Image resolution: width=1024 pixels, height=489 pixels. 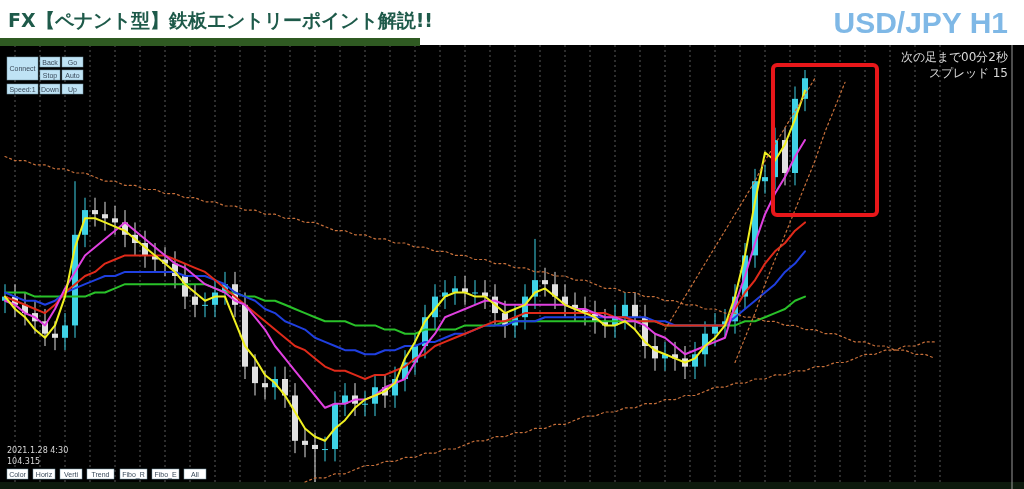 What do you see at coordinates (38, 450) in the screenshot?
I see `annotation: 2021.1.28 4:30` at bounding box center [38, 450].